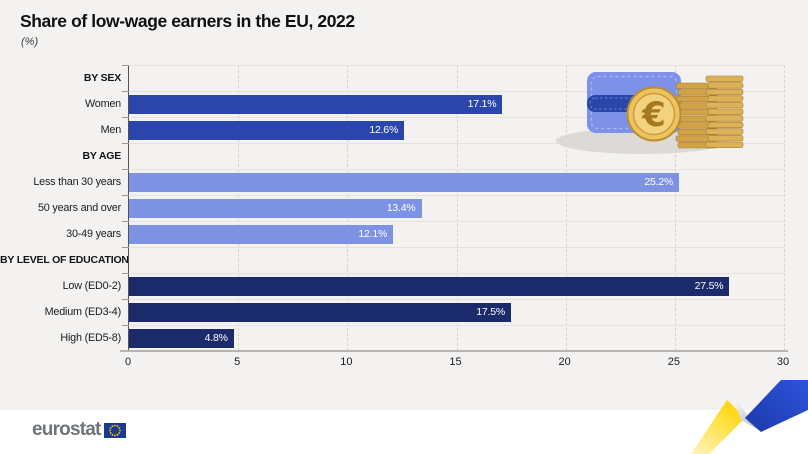  I want to click on category-label: Women, so click(102, 104).